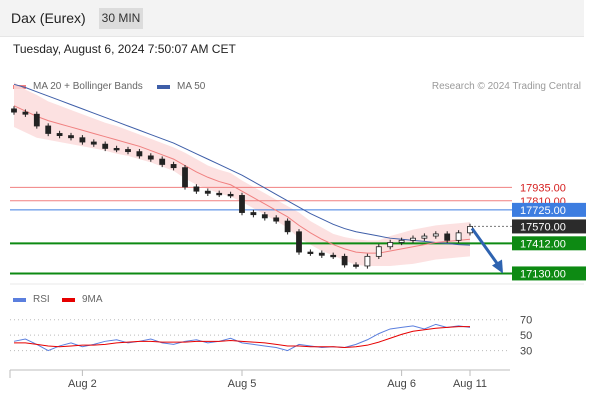  Describe the element at coordinates (543, 211) in the screenshot. I see `level-label-17725.00: 17725.00` at that location.